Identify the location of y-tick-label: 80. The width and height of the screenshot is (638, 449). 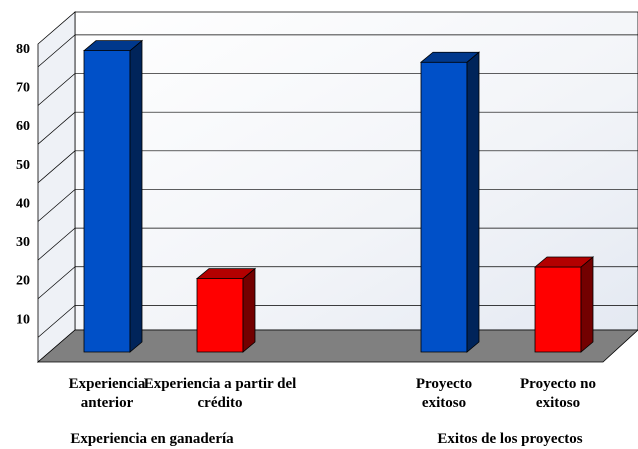
(23, 49).